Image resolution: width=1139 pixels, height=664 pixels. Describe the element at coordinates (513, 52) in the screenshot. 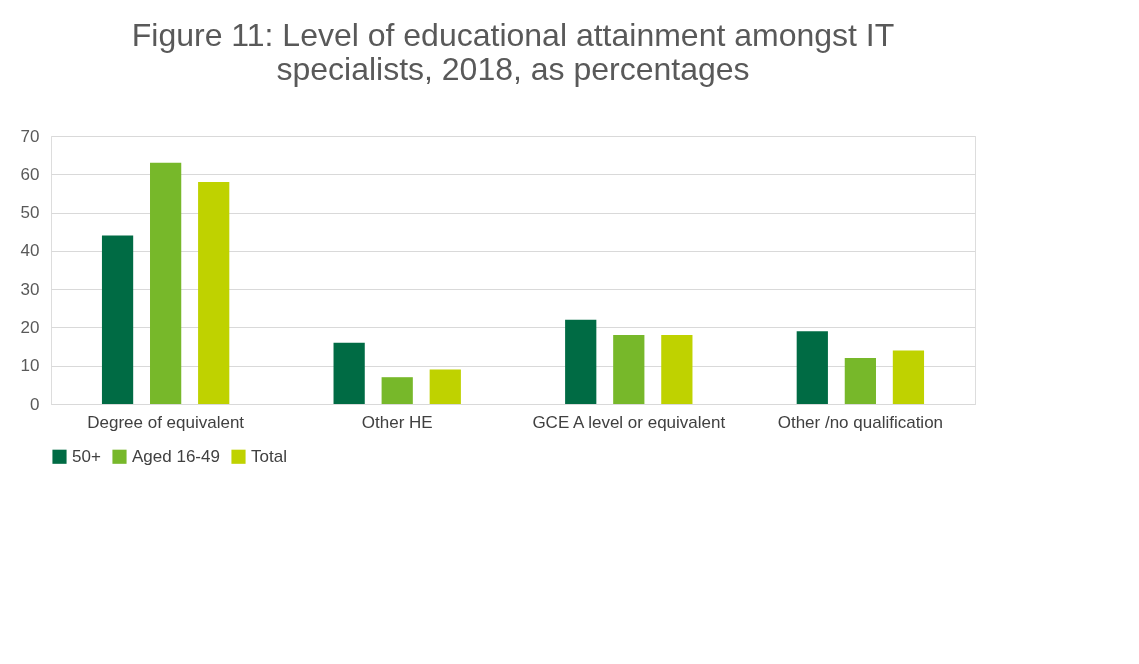

I see `chart-title: Figure 11: Level of educational attainment amongst IT specialists, 2018, as percentages` at that location.